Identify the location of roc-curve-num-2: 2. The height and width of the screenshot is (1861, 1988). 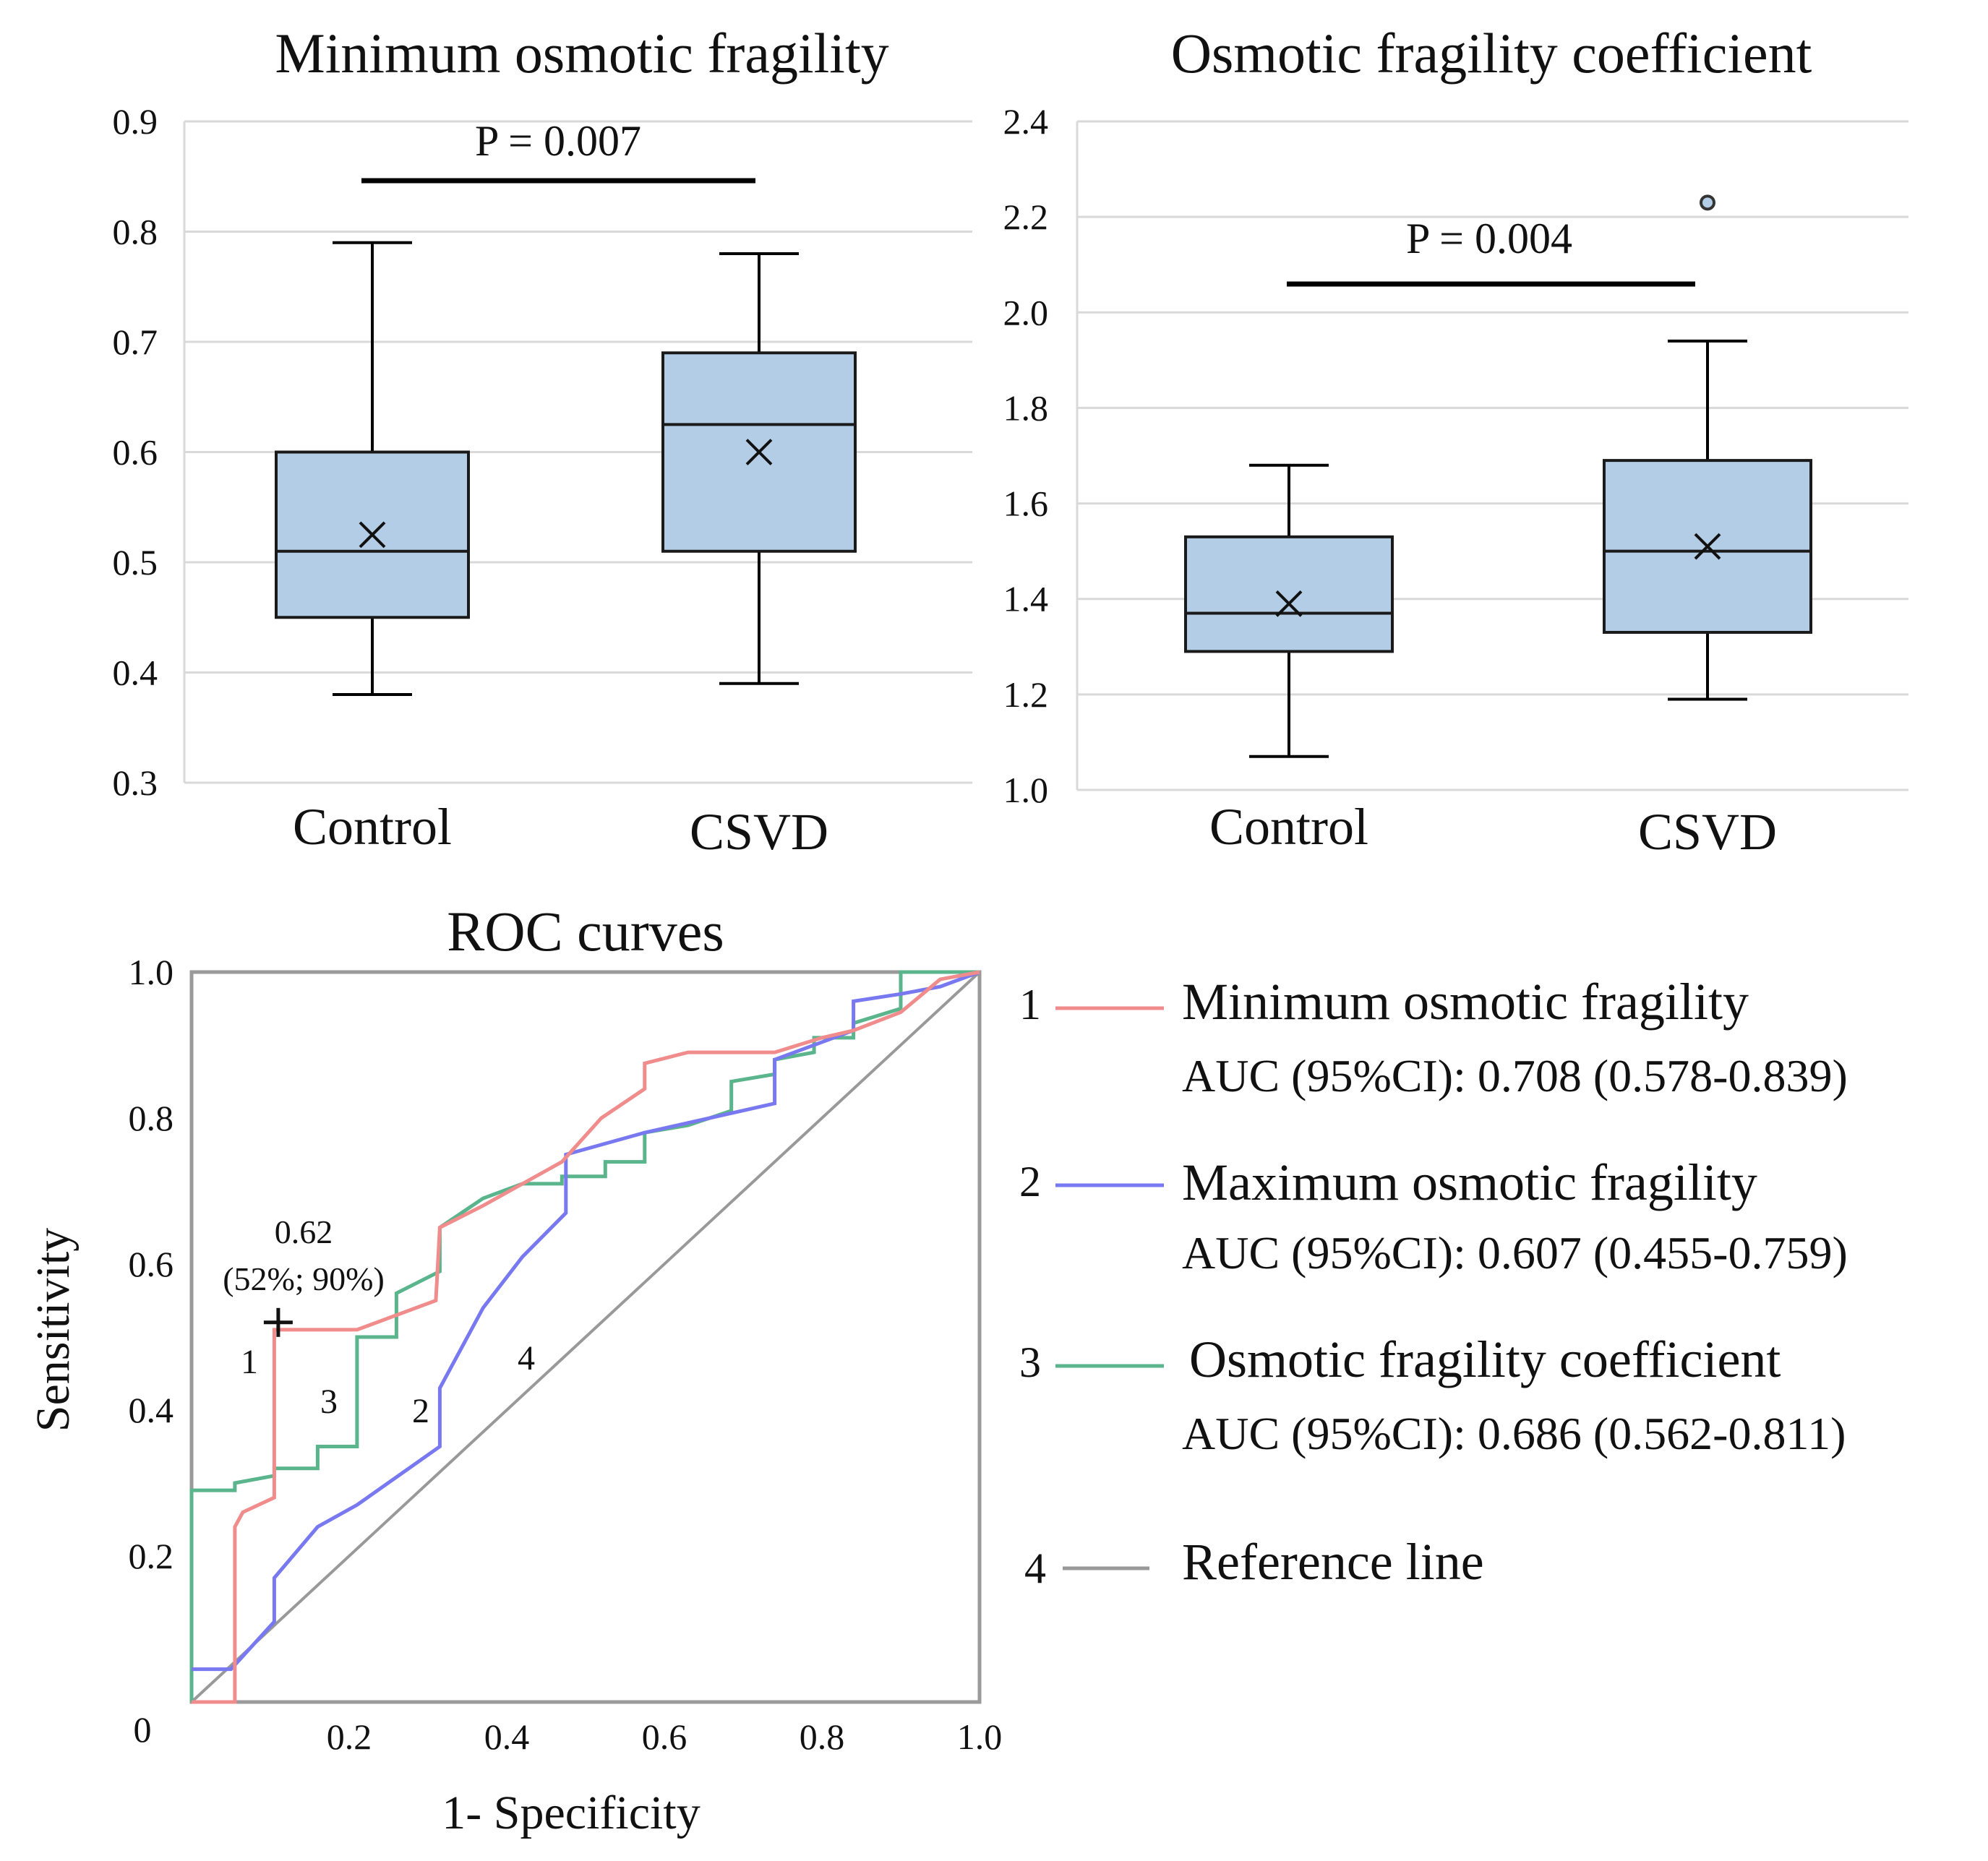
(420, 1411).